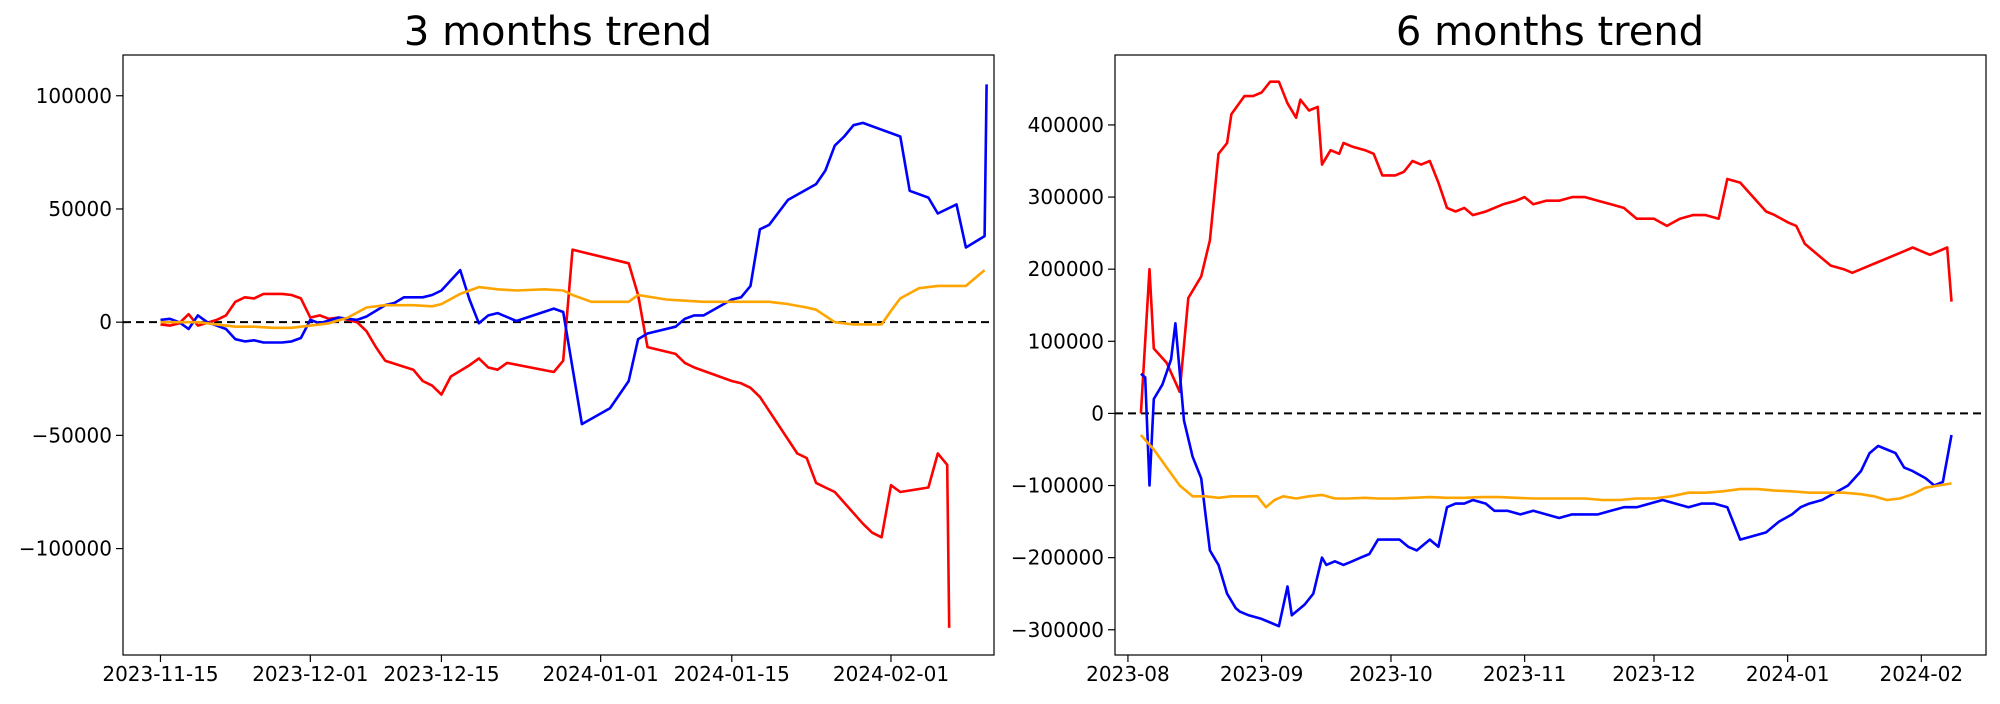  I want to click on y-tick-label: 200000, so click(1066, 269).